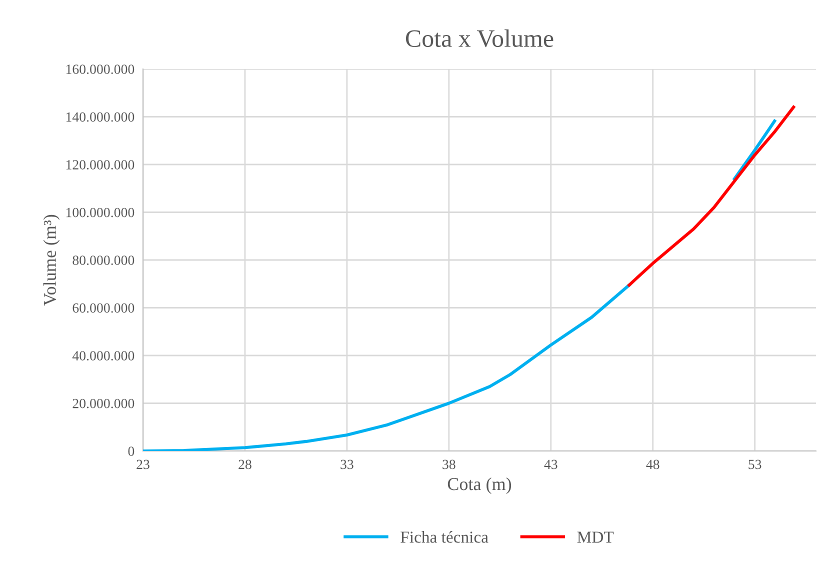  Describe the element at coordinates (100, 117) in the screenshot. I see `y-tick-label: 140.000.000` at that location.